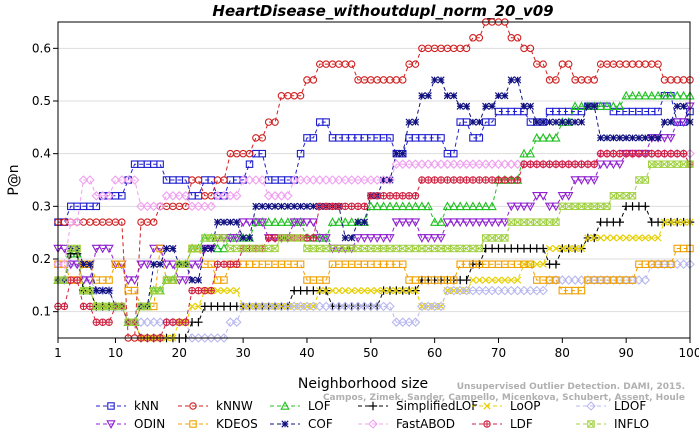 The image size is (699, 434). What do you see at coordinates (41, 206) in the screenshot?
I see `y-tick-label: 0.3` at bounding box center [41, 206].